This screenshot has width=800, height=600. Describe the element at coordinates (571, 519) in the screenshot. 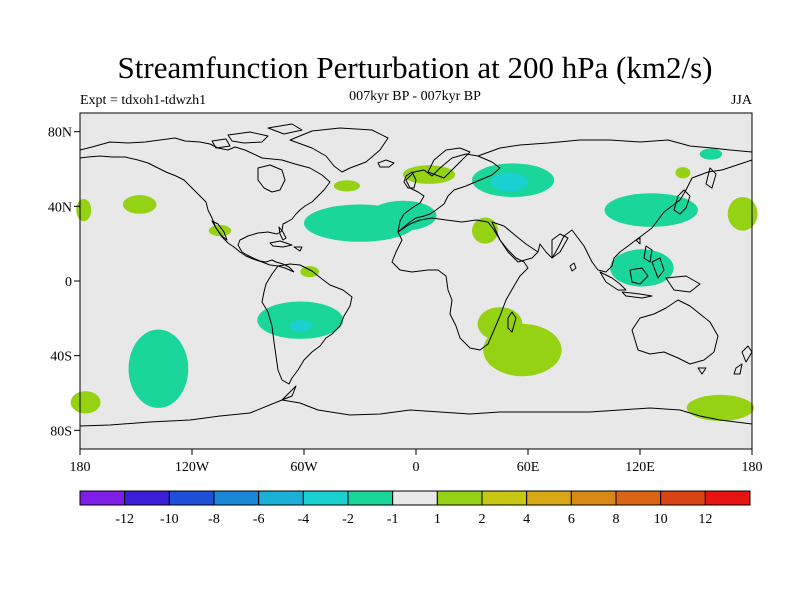

I see `colorbar-label: 6` at that location.